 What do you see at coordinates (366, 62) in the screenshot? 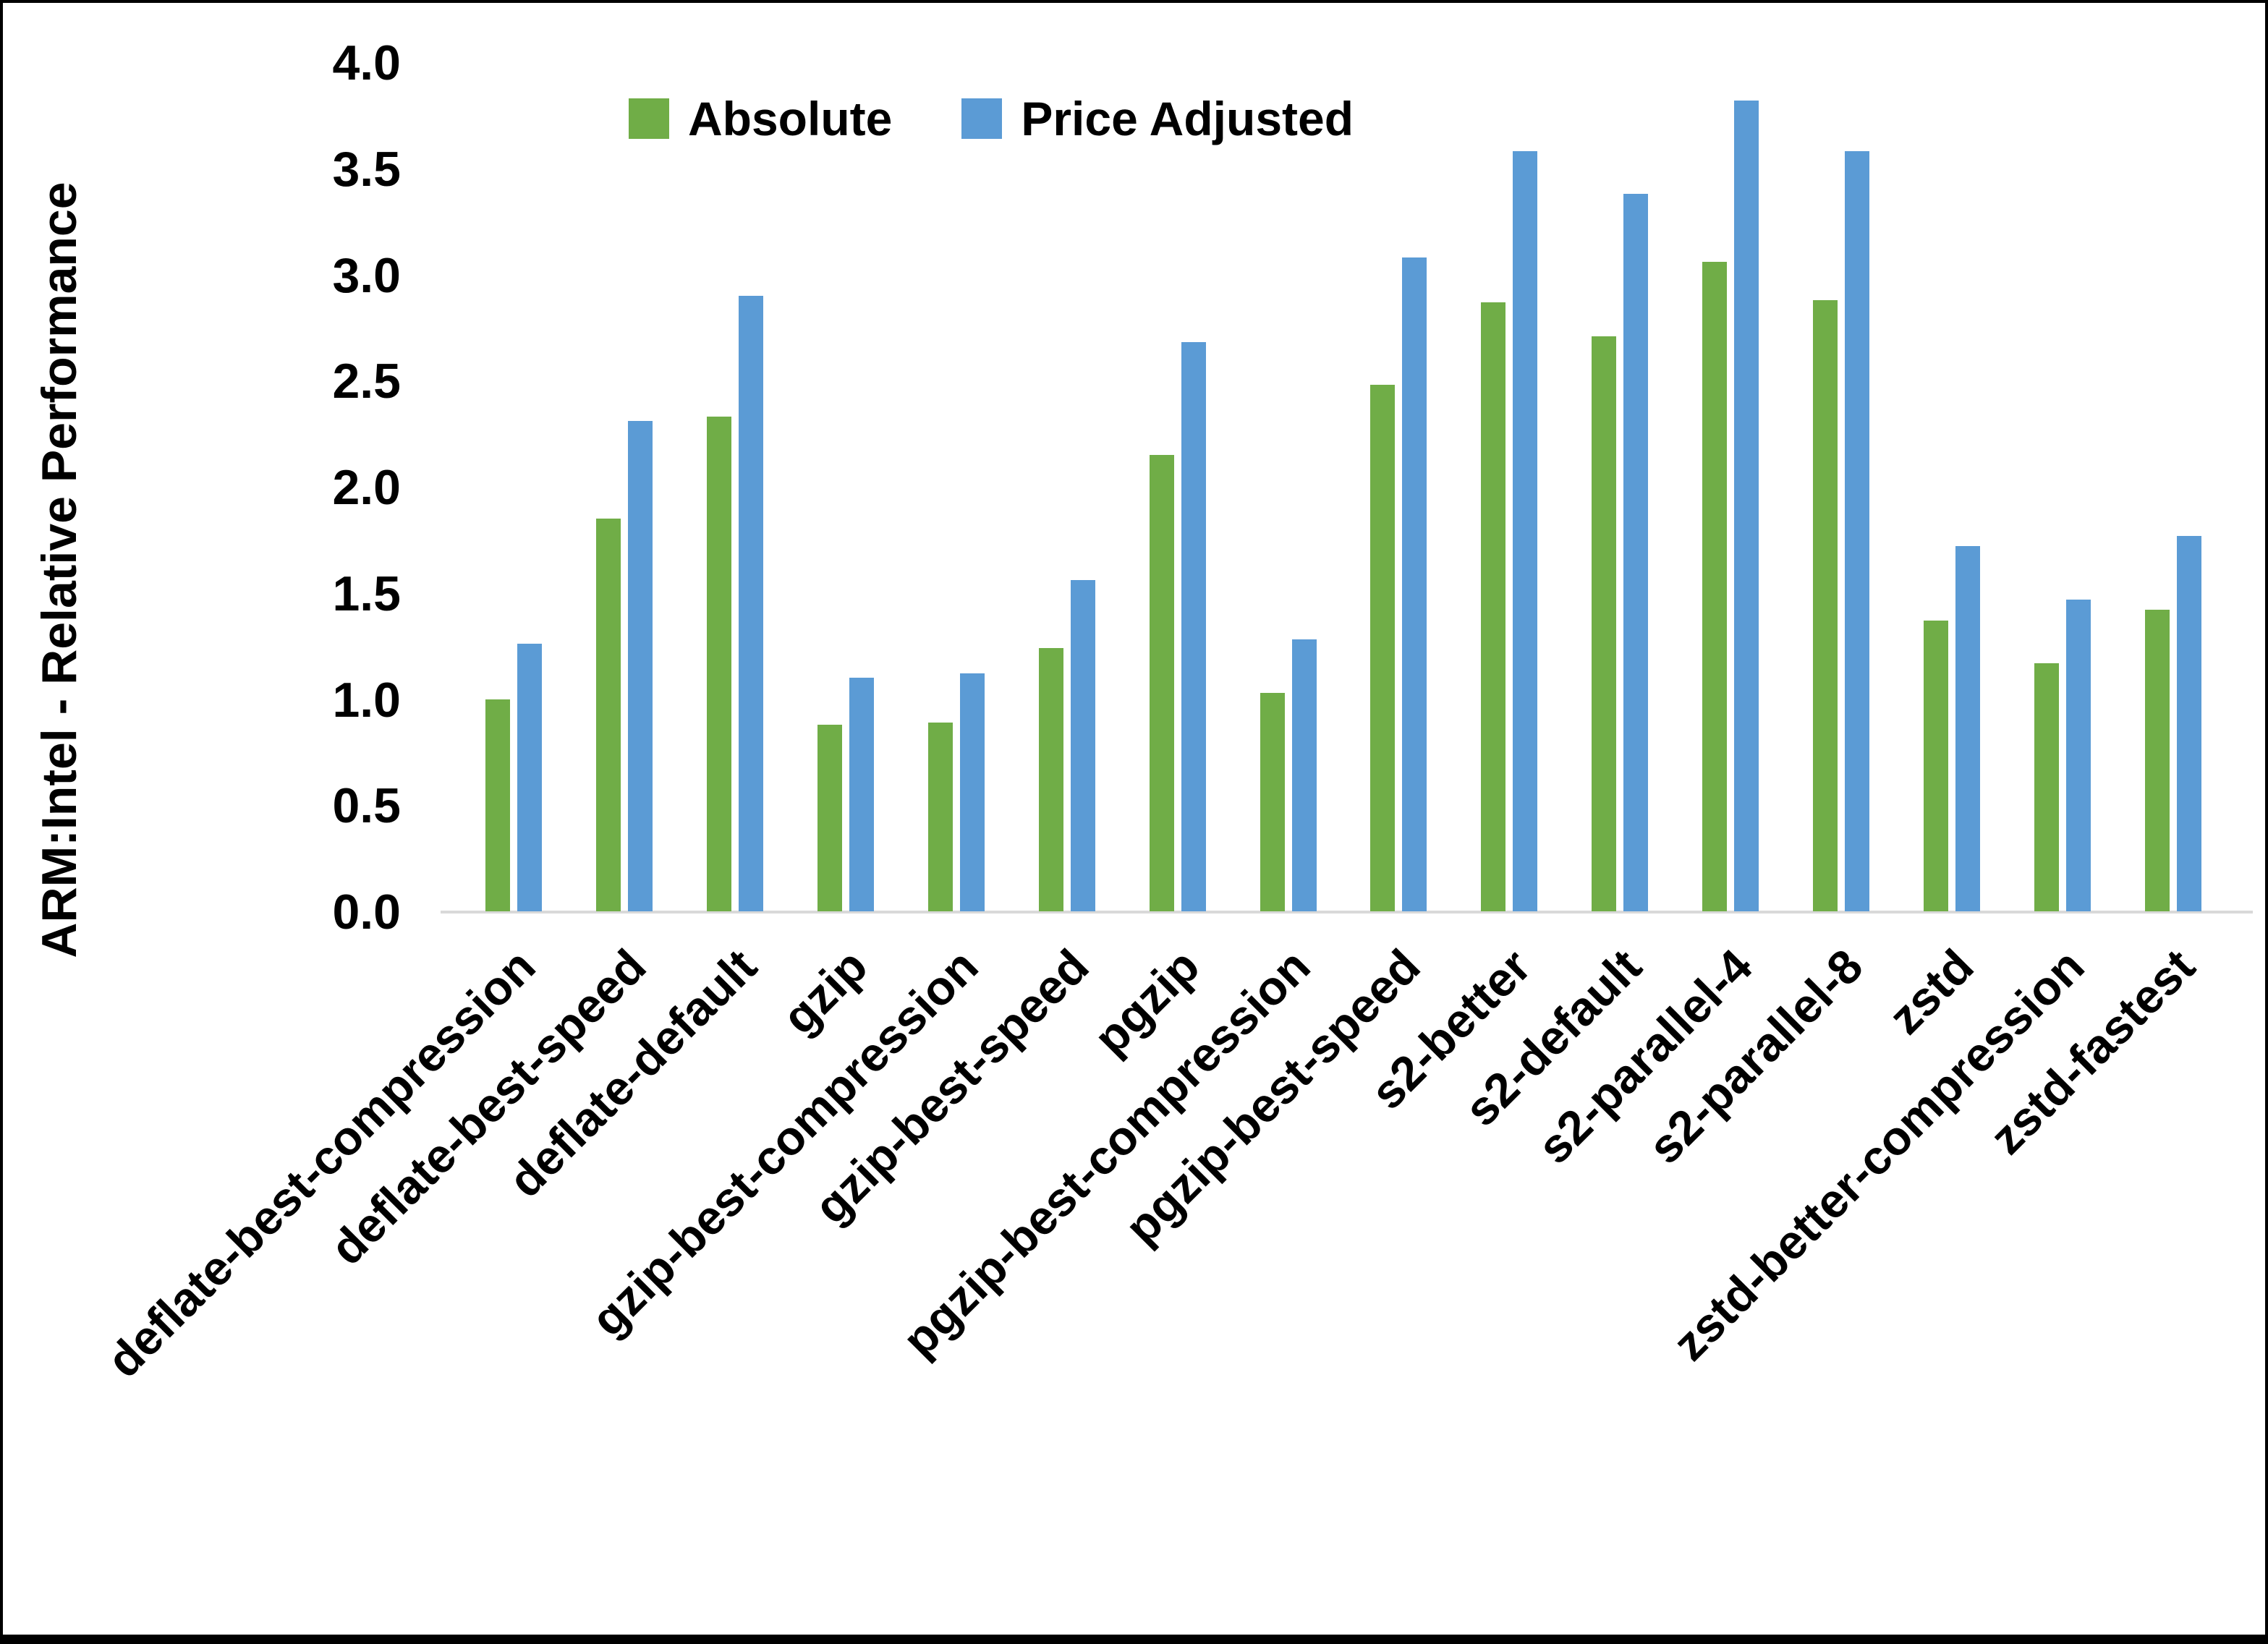
I see `y-axis-tick-label: 4.0` at bounding box center [366, 62].